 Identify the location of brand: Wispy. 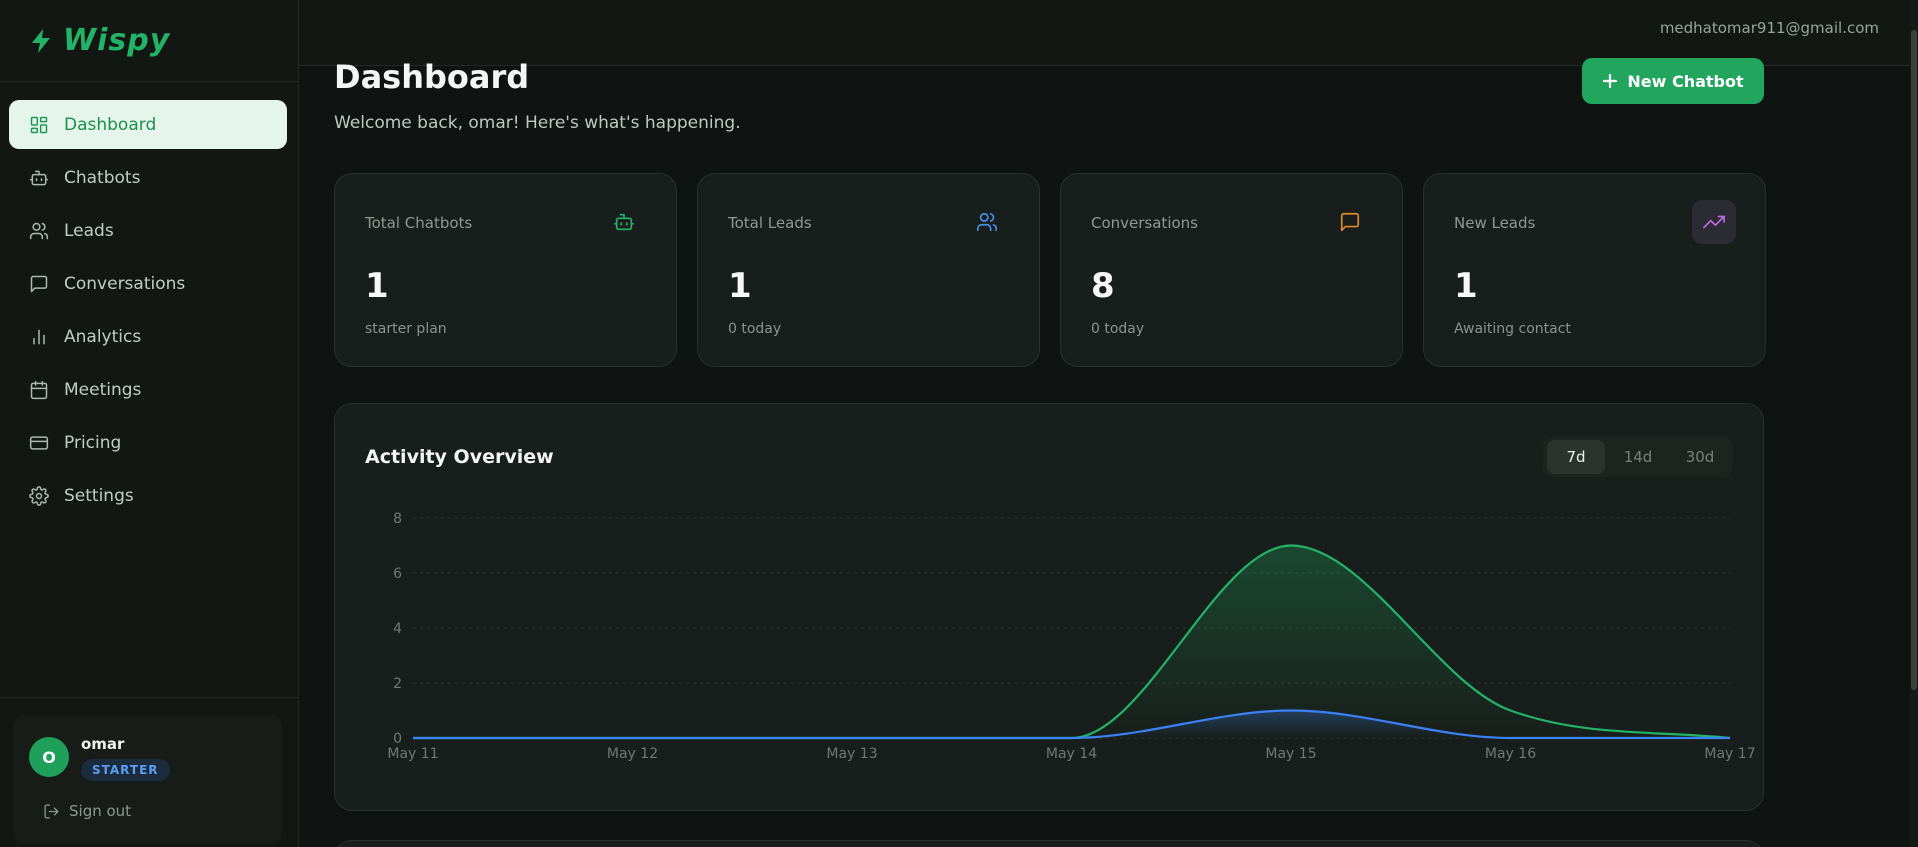
(149, 41).